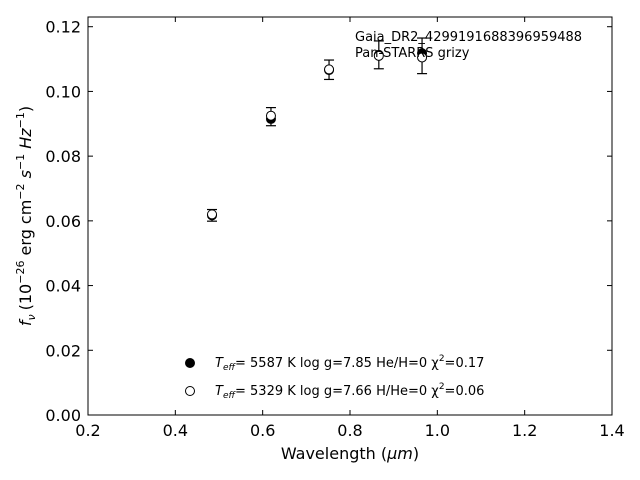 This screenshot has height=480, width=640. I want to click on y-tick-label: 0.08, so click(63, 156).